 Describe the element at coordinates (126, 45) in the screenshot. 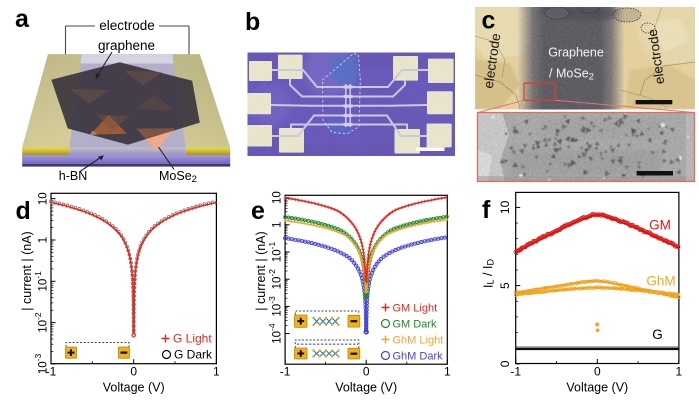

I see `svg-text: graphene` at that location.